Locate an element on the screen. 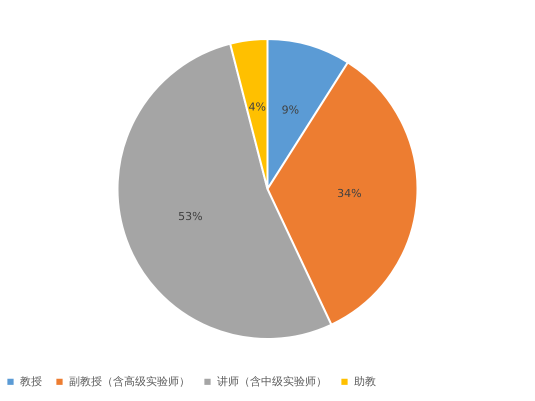 The height and width of the screenshot is (401, 535). legend-label: 副教授（含高级实验师） is located at coordinates (129, 381).